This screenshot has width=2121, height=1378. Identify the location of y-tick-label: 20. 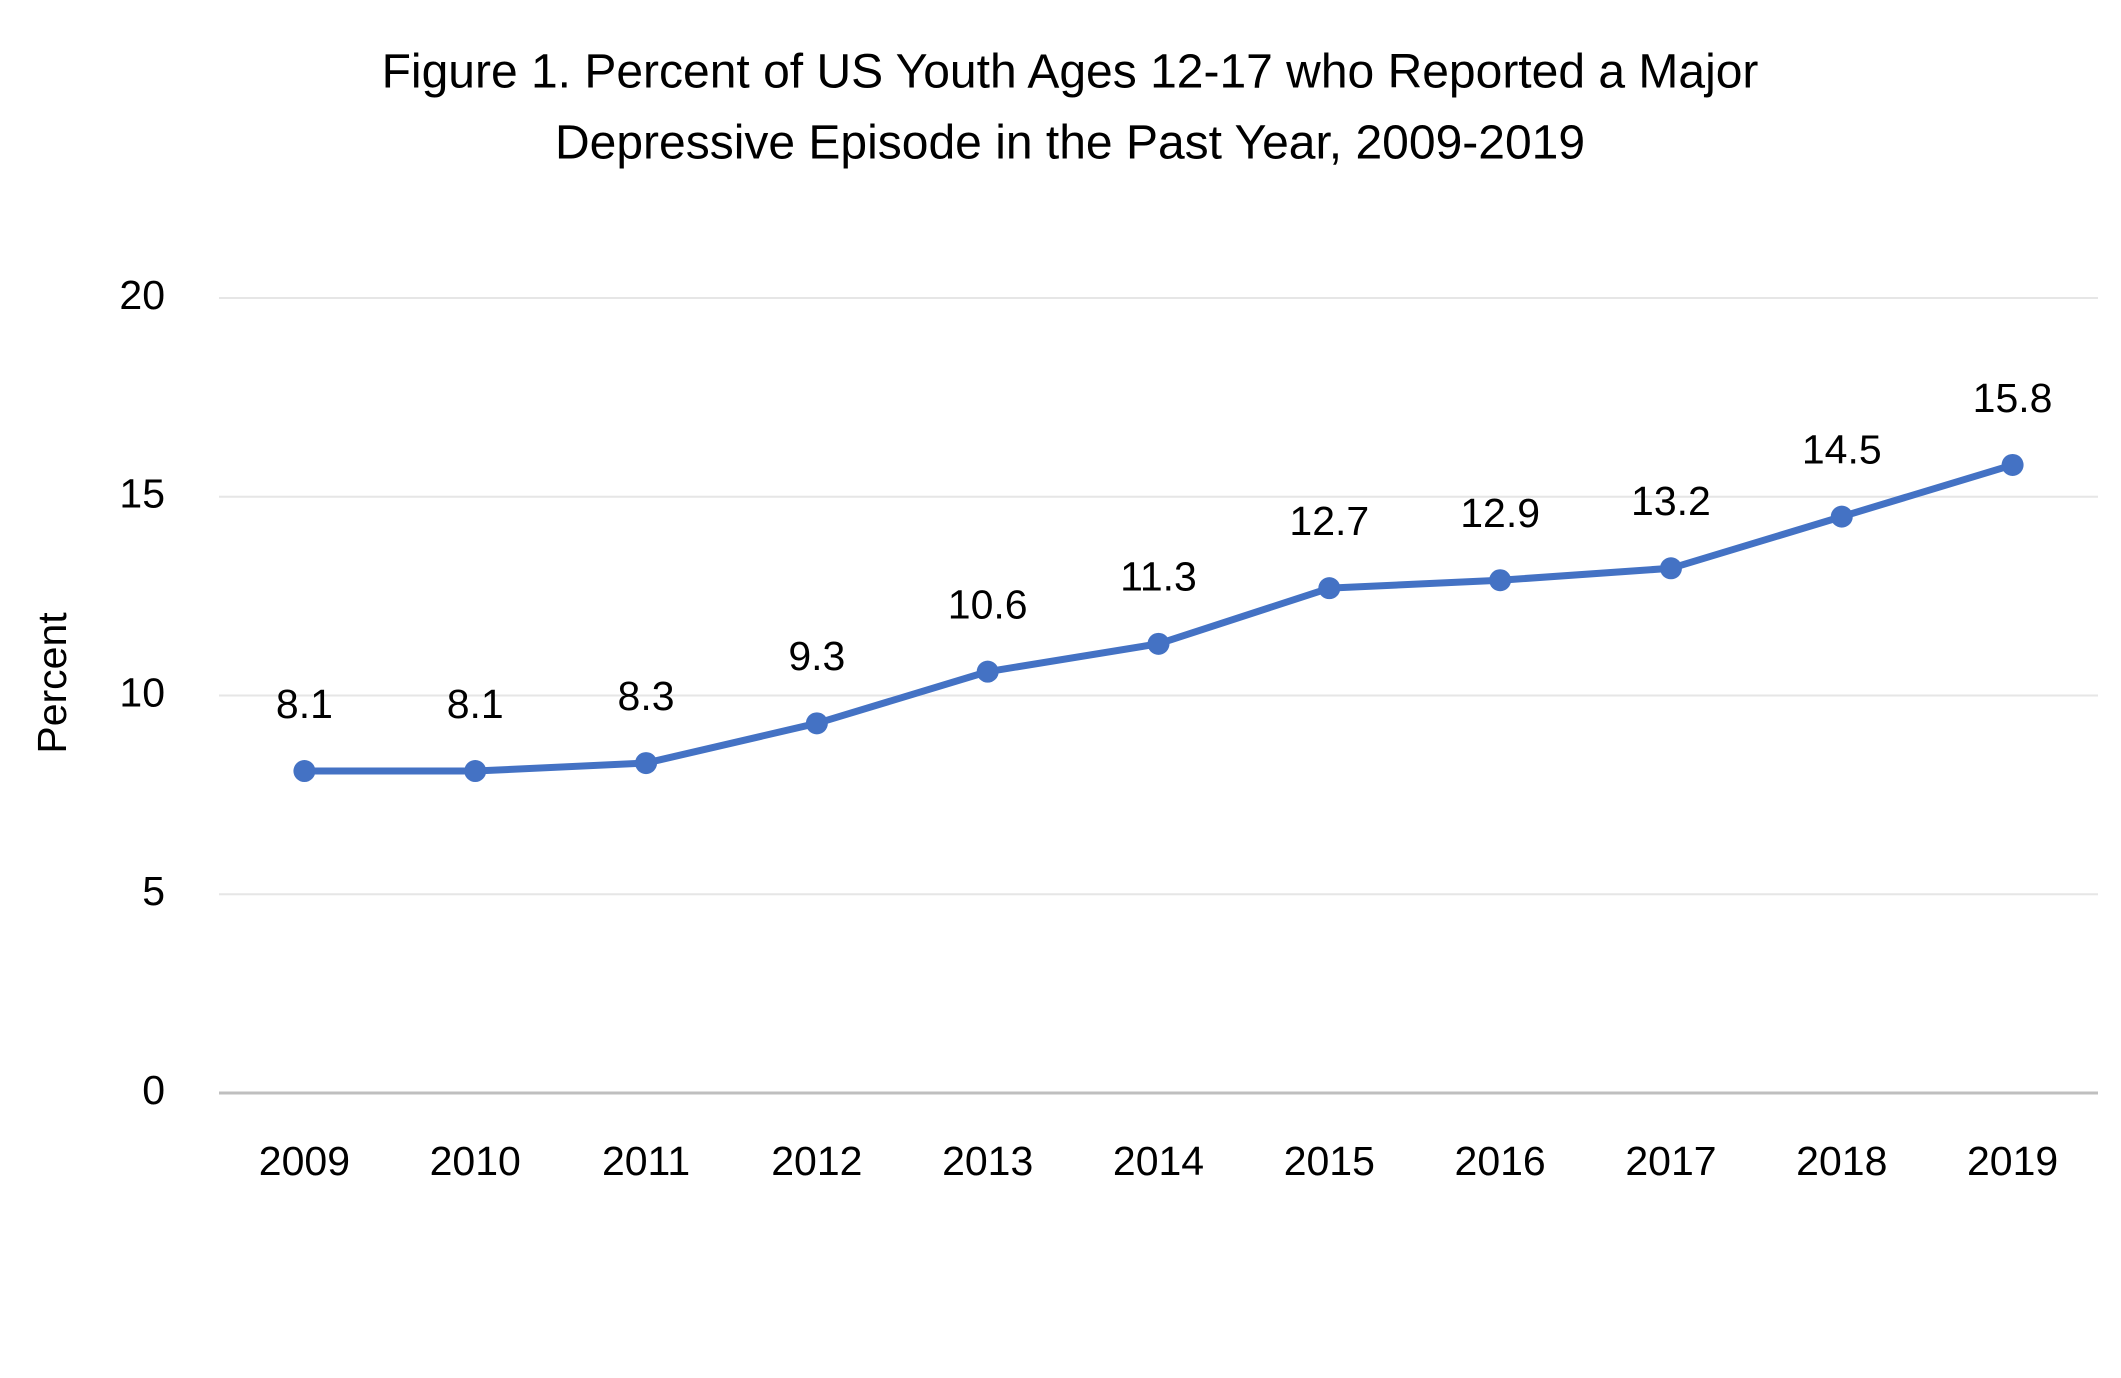
(142, 295).